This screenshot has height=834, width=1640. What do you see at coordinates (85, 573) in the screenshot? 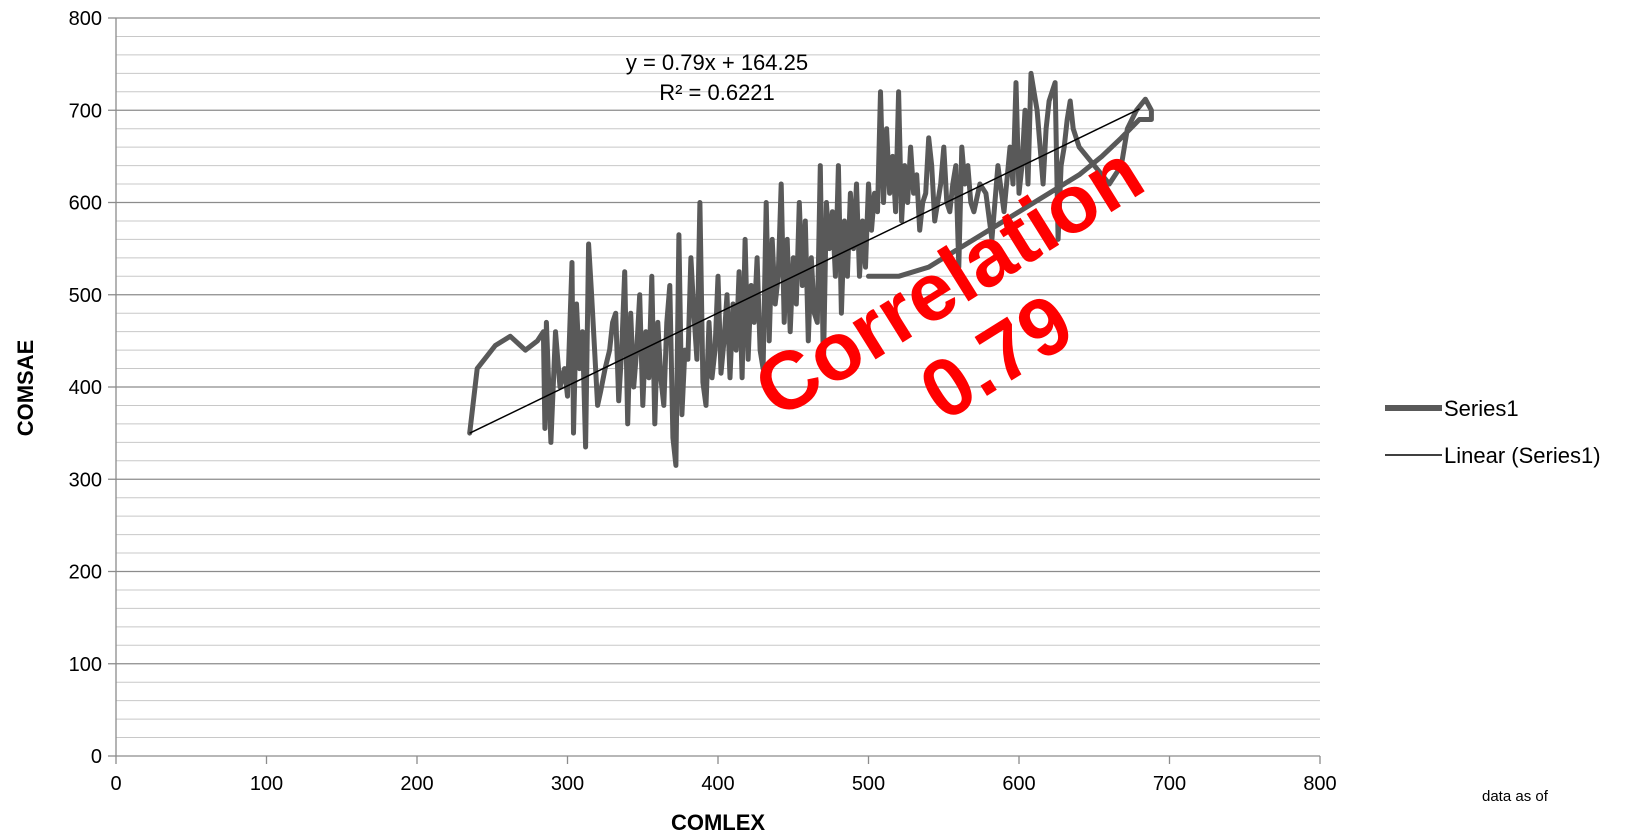
I see `y-tick-label: 200` at bounding box center [85, 573].